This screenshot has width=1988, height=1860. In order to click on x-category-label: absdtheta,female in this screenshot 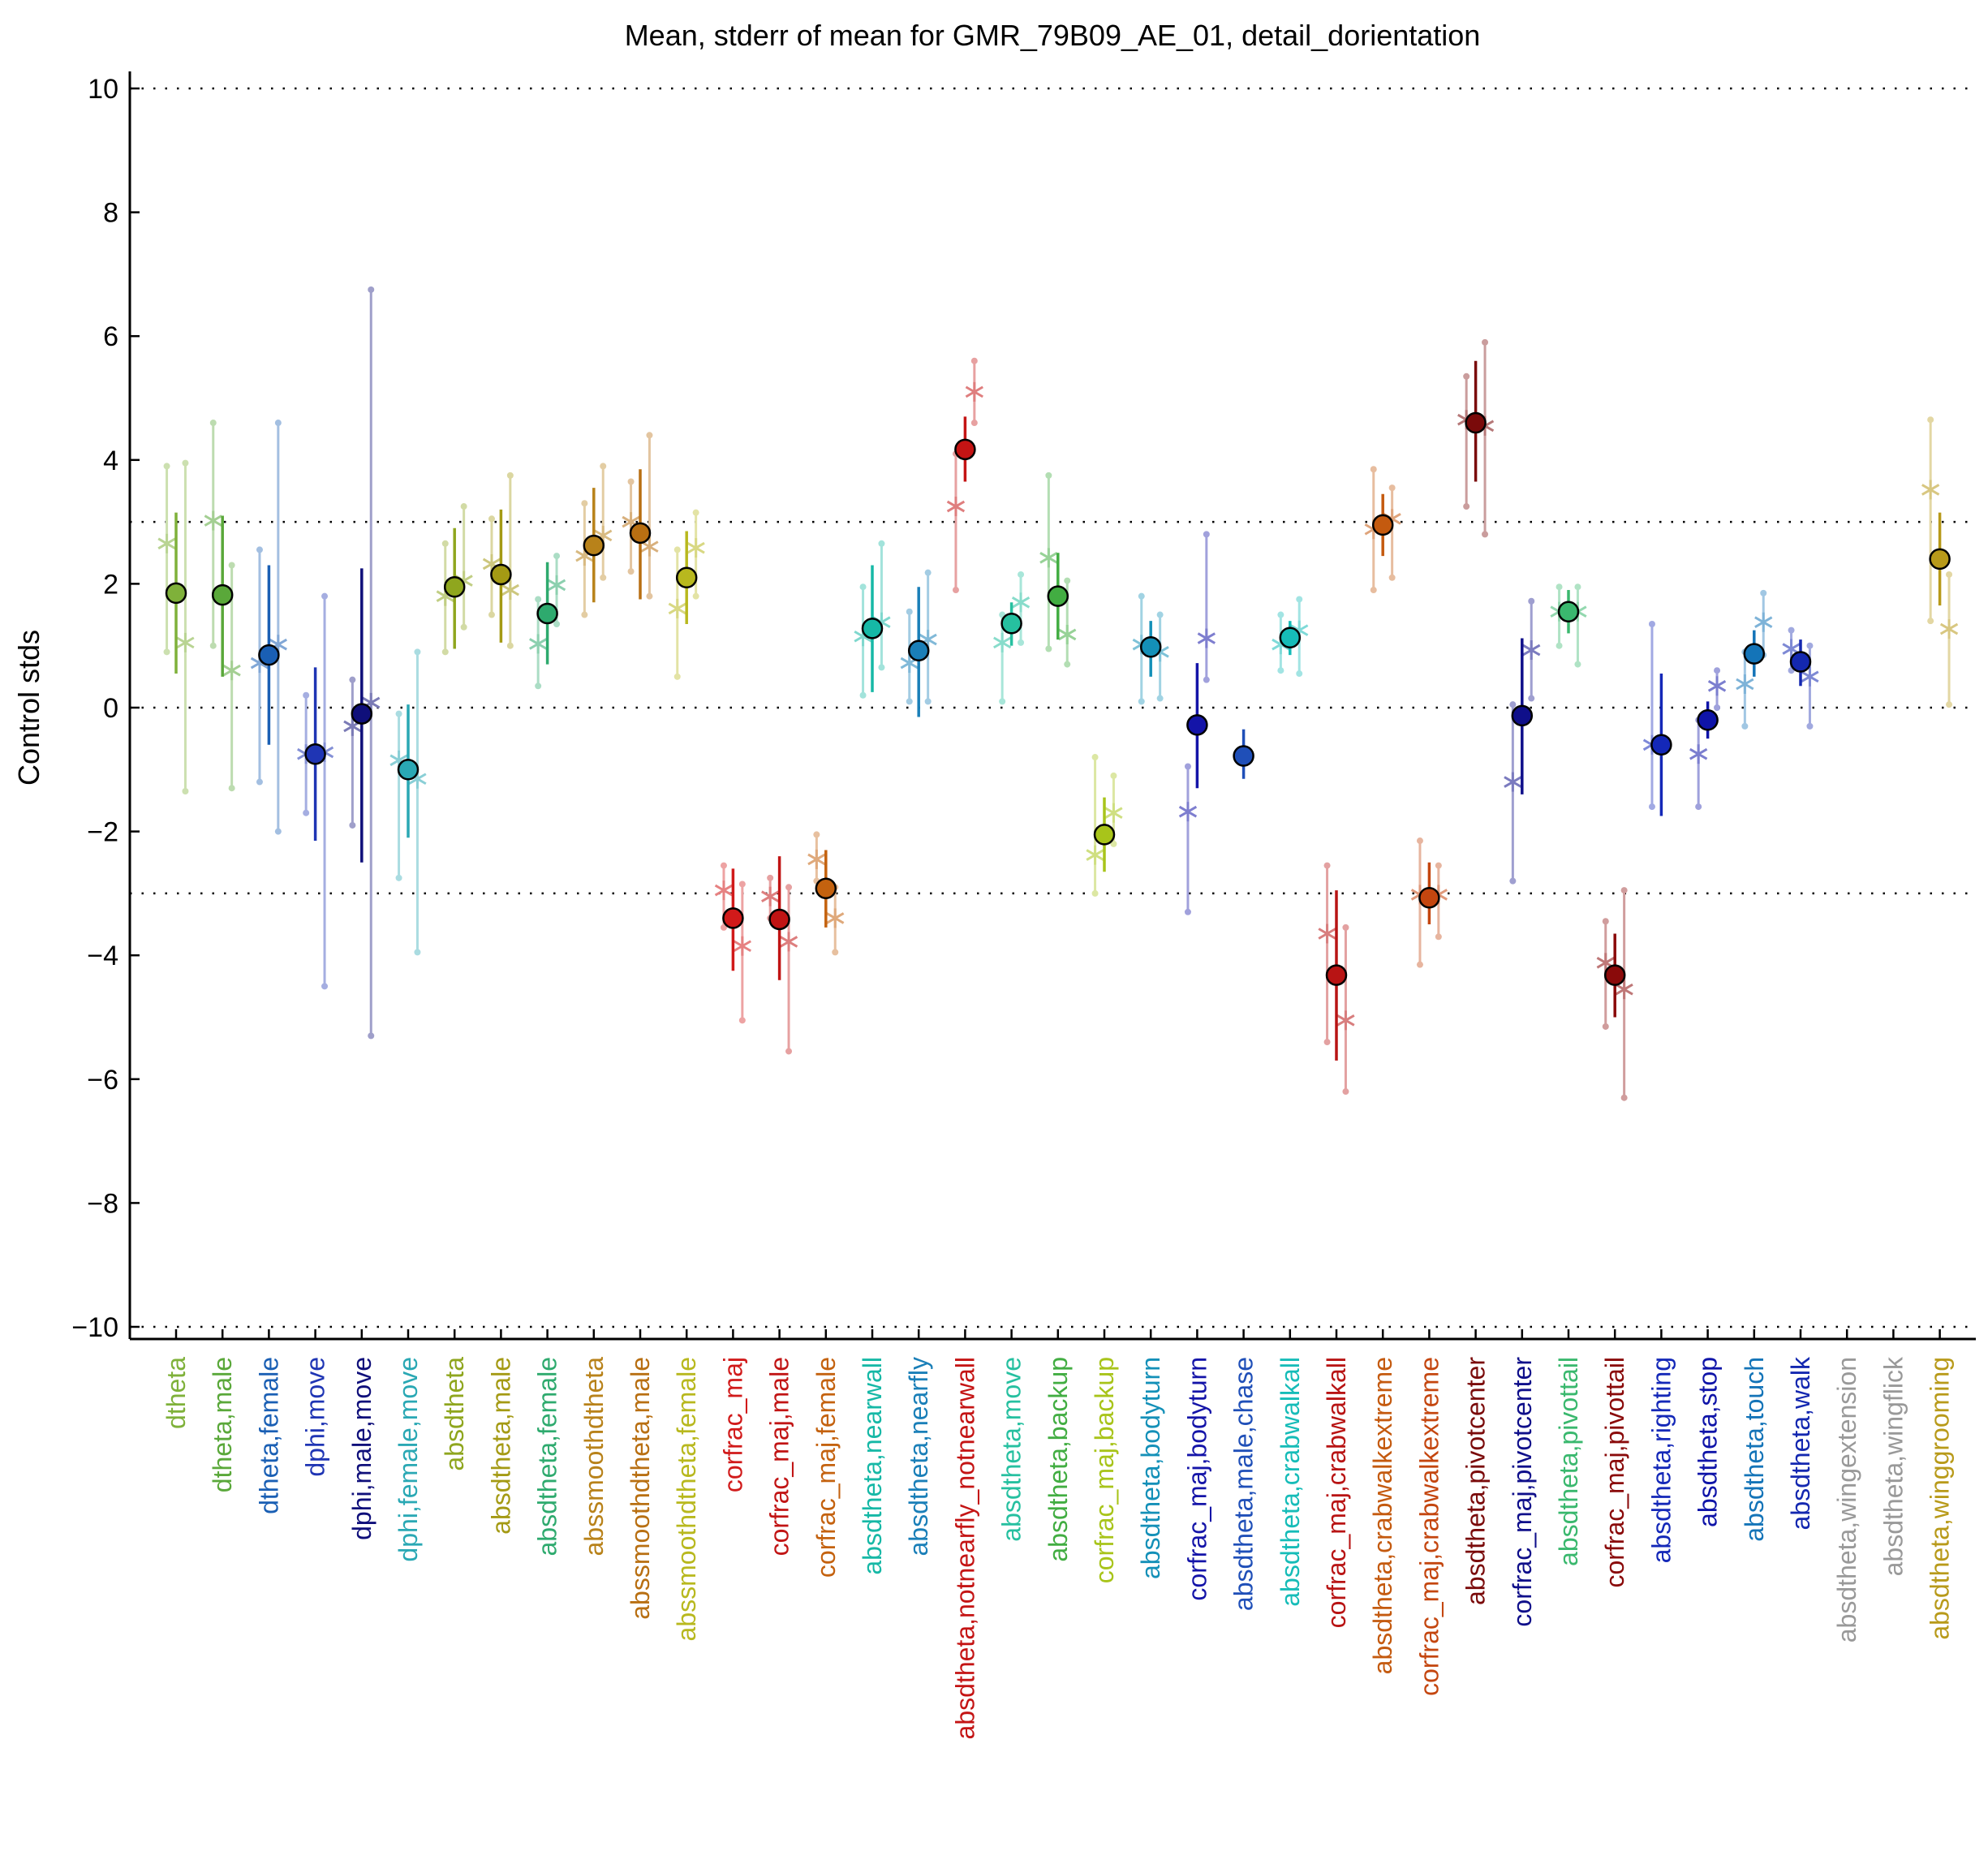, I will do `click(547, 1456)`.